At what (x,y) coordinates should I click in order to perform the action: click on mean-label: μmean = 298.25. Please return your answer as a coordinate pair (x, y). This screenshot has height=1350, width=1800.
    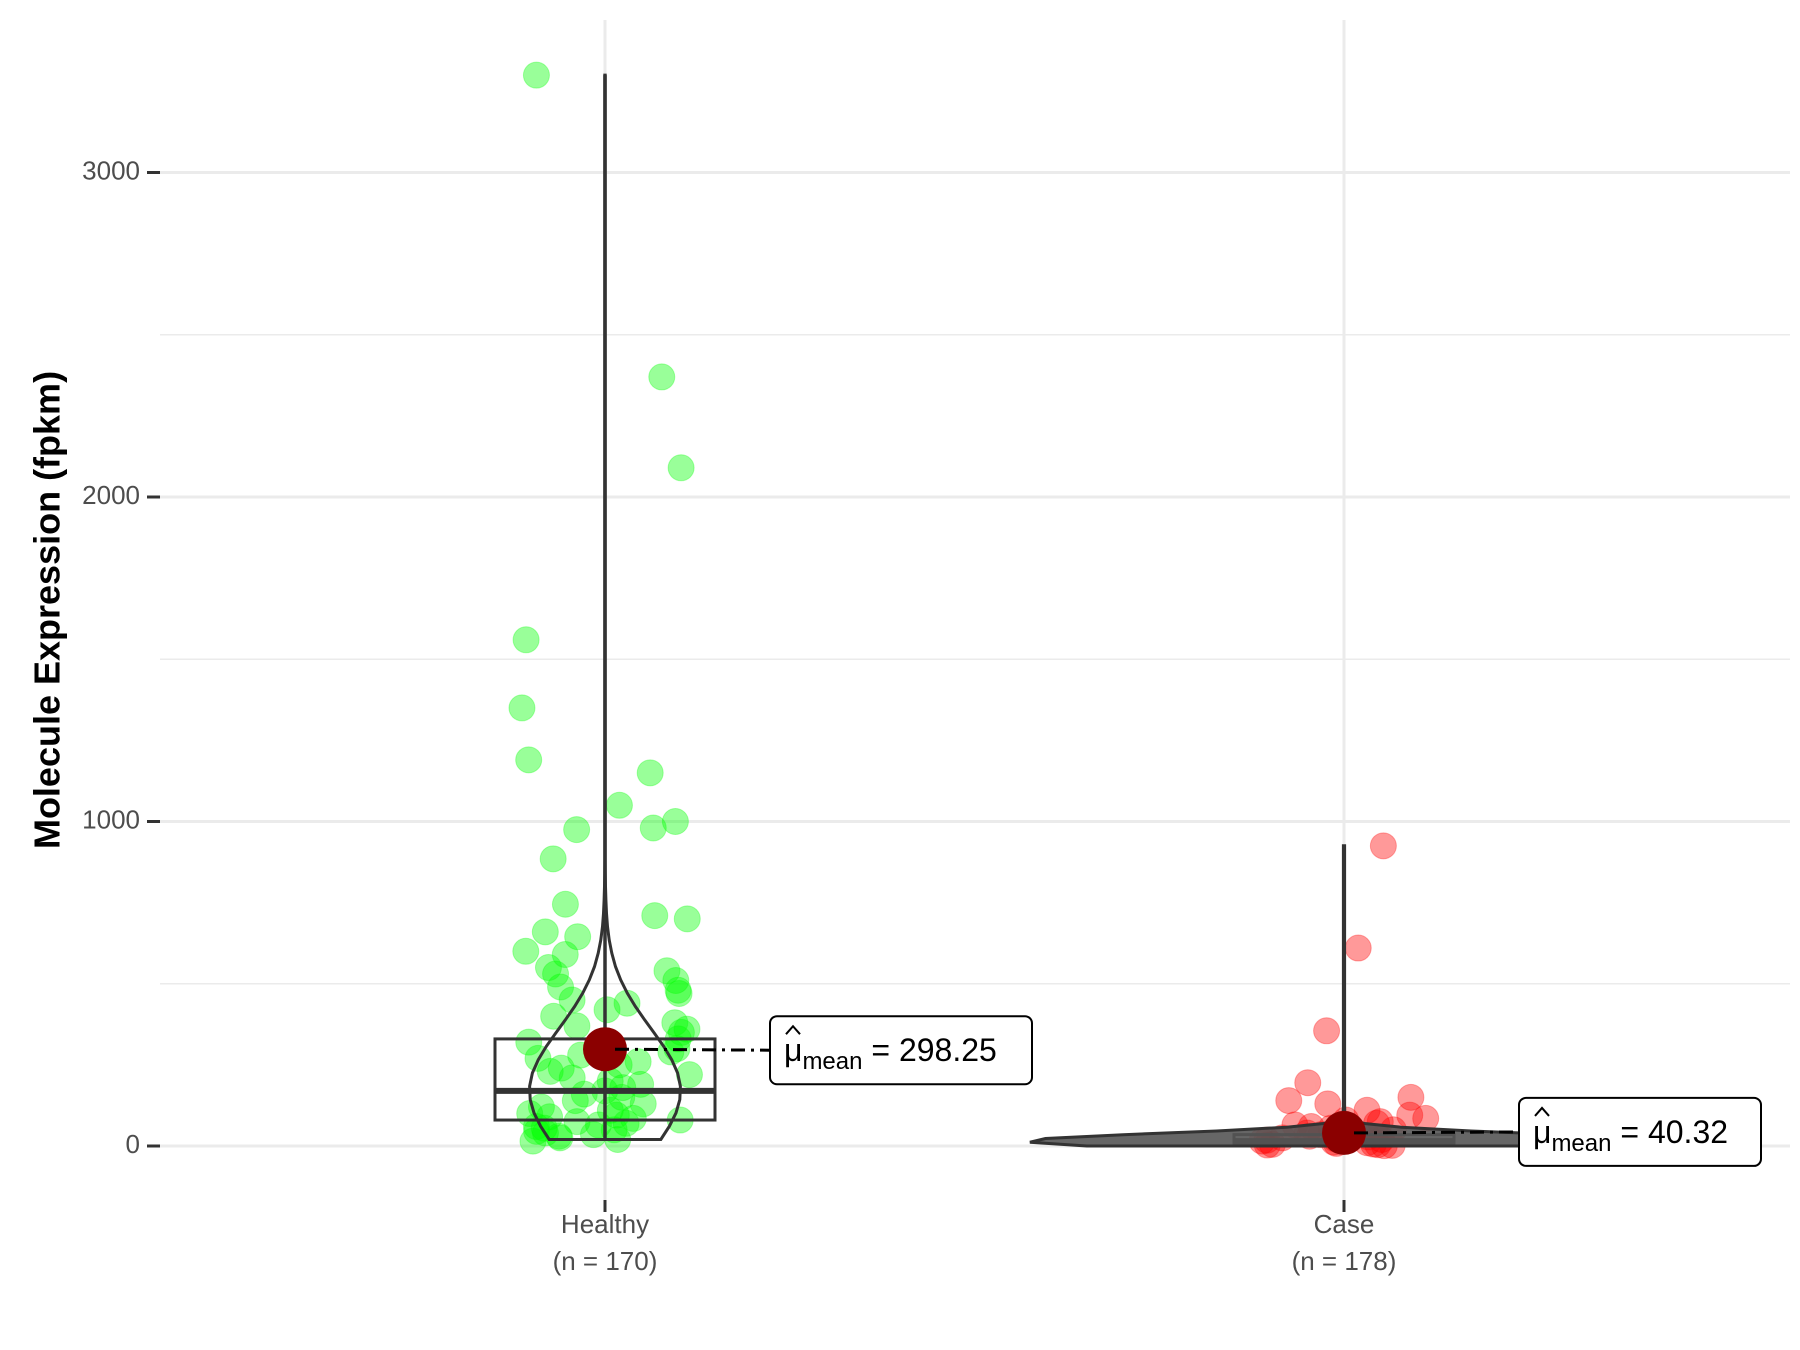
    Looking at the image, I should click on (890, 1053).